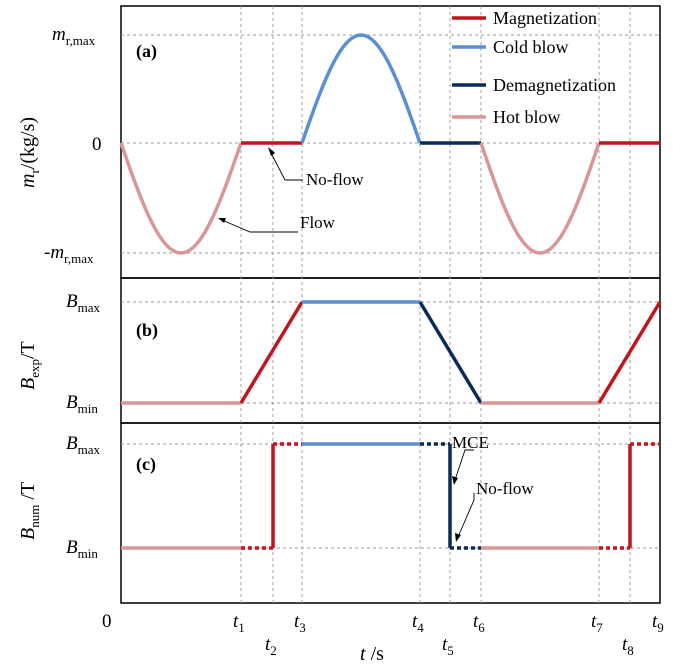 The height and width of the screenshot is (670, 673). What do you see at coordinates (89, 449) in the screenshot?
I see `ytick-c-max-sub: max` at bounding box center [89, 449].